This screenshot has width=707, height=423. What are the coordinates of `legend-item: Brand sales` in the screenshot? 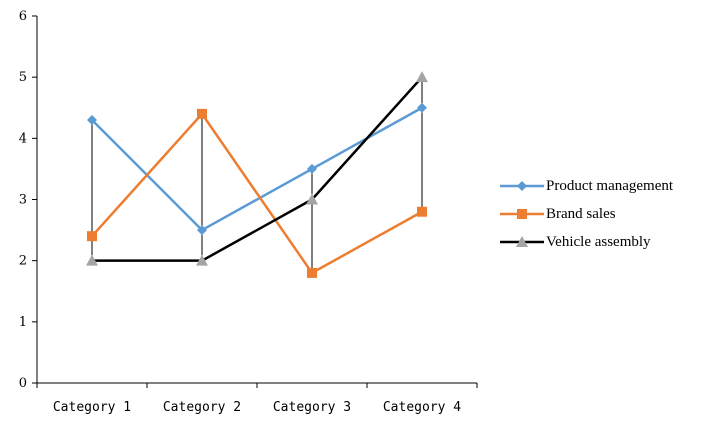 It's located at (586, 214).